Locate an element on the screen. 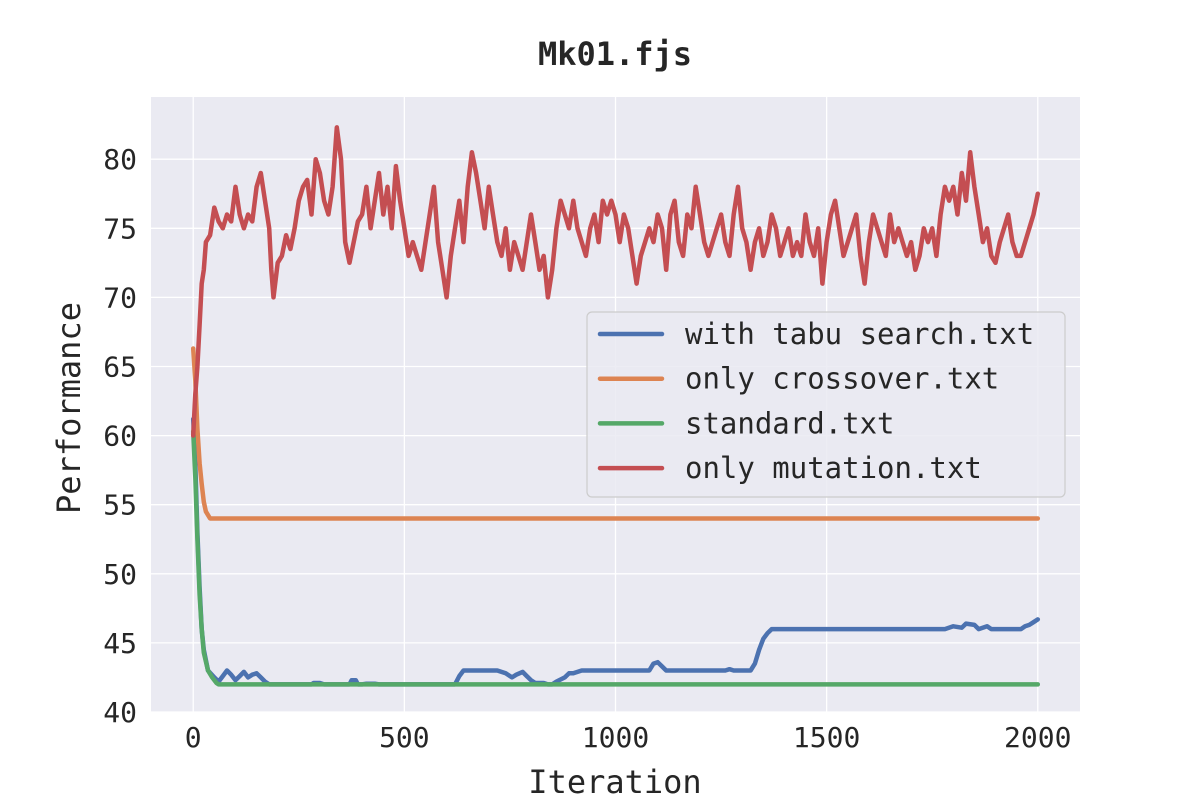 The image size is (1200, 800). y-tick-label: 65 is located at coordinates (120, 366).